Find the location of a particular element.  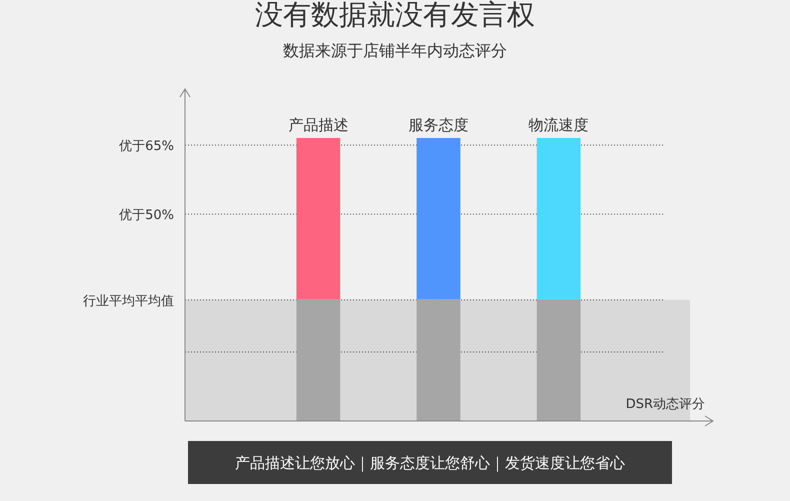

text: 产品描述让您放心｜服务态度让您舒心｜发货速度让您省心 is located at coordinates (430, 463).